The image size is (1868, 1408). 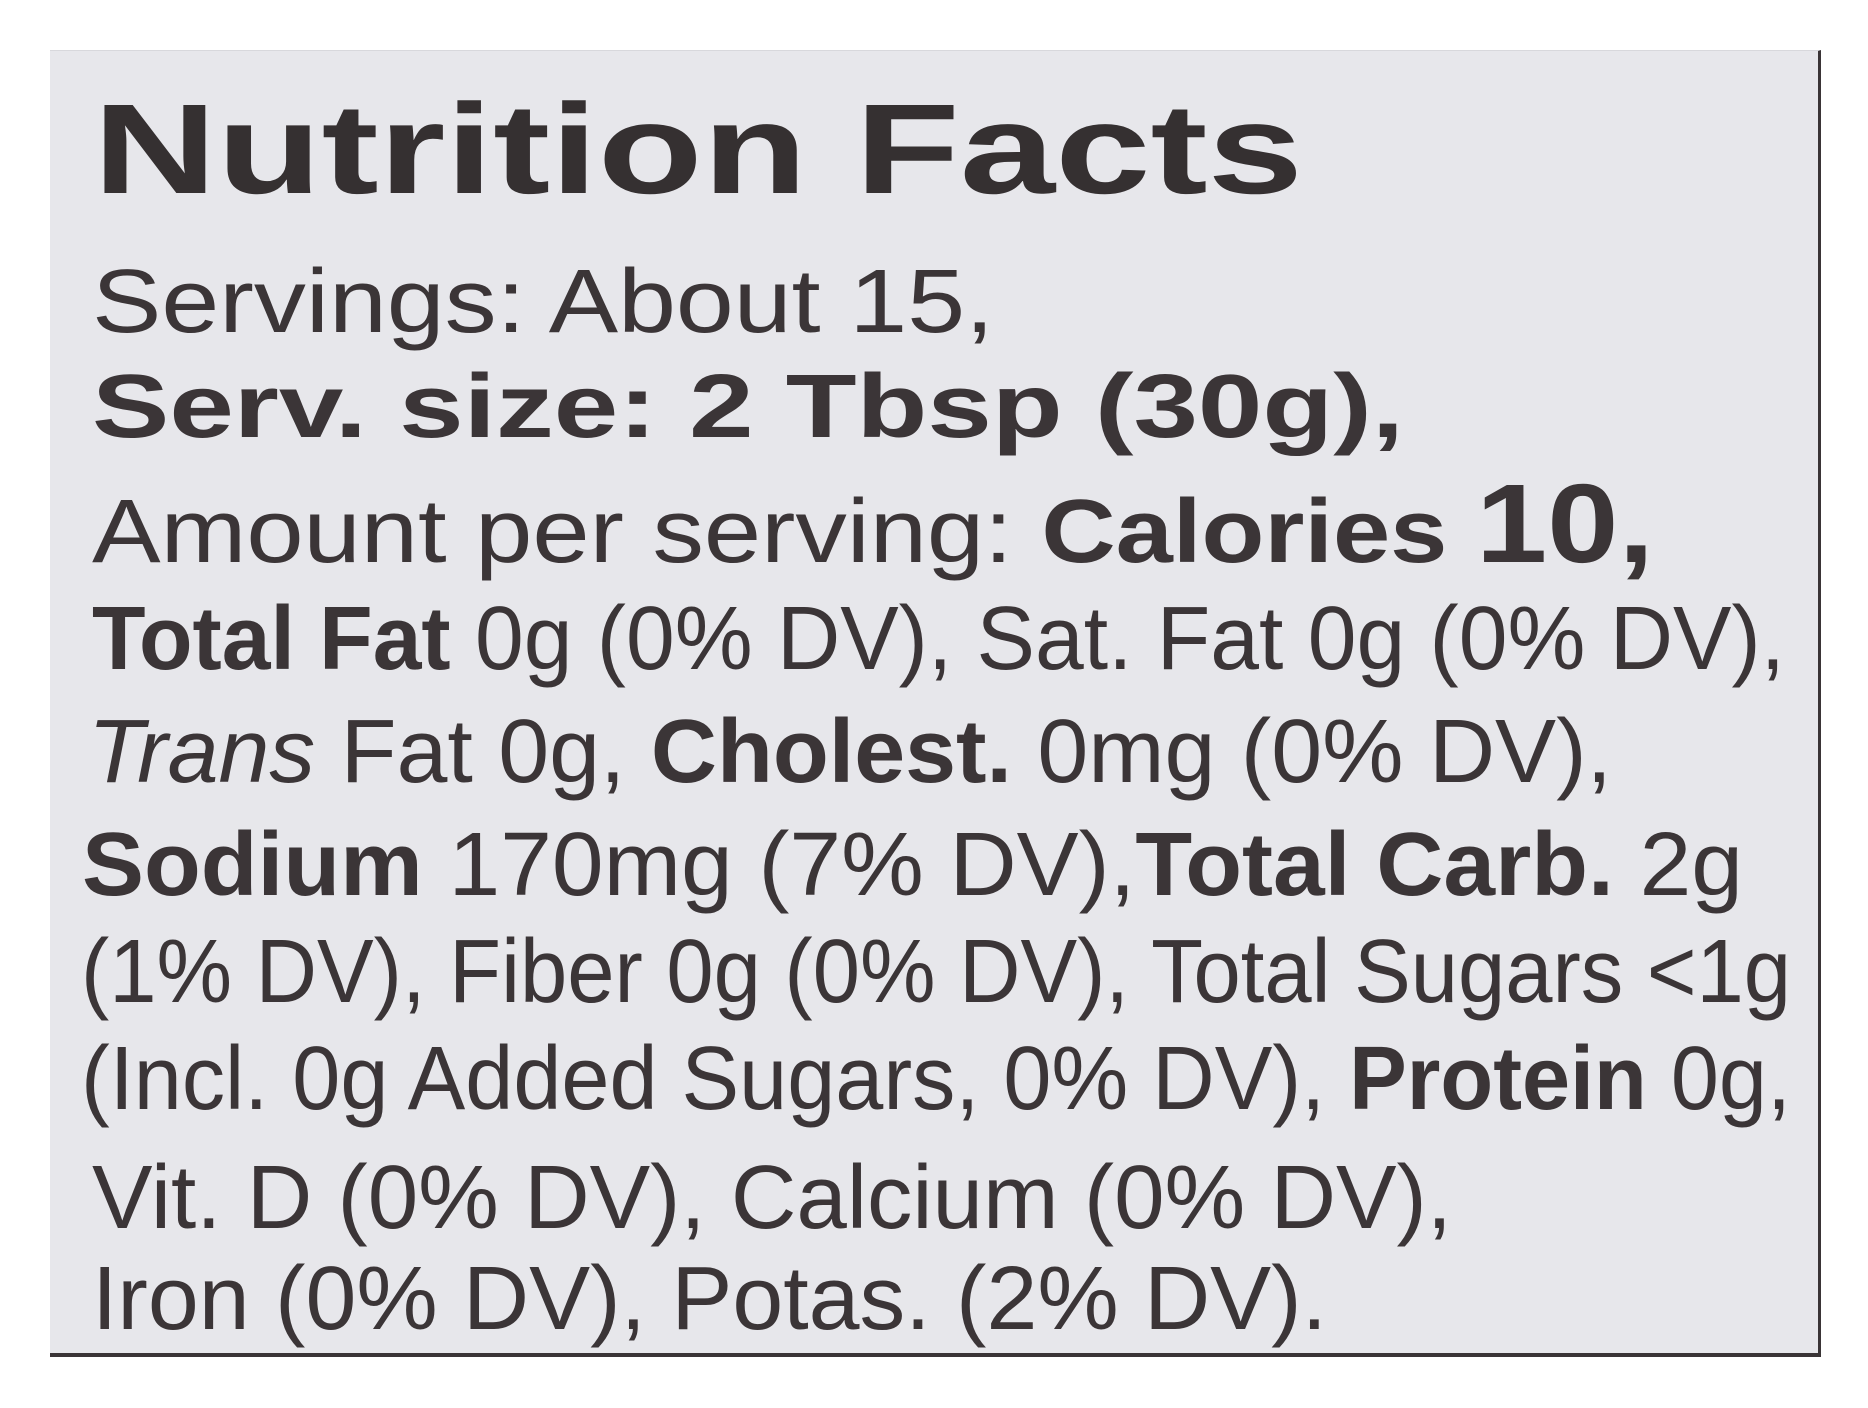 I want to click on protein-label: Protein, so click(x=1498, y=1079).